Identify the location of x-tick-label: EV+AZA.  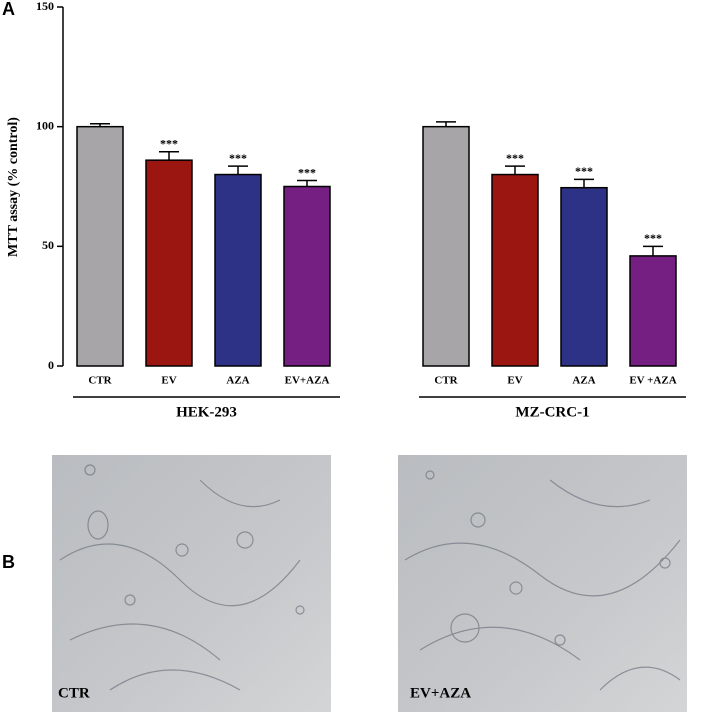
(307, 381).